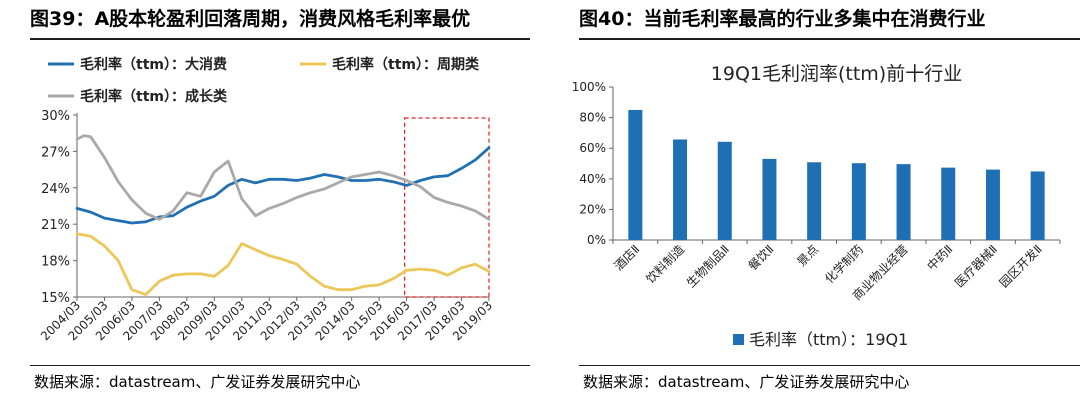  I want to click on y-tick-label: 15%, so click(55, 298).